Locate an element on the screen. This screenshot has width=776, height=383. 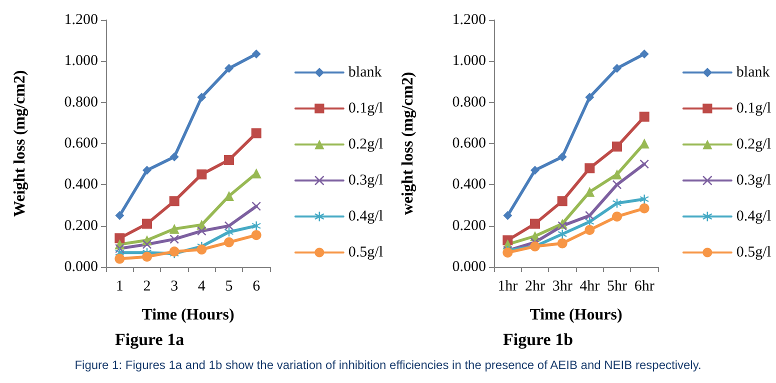
x-tick-label: 4hr is located at coordinates (590, 286).